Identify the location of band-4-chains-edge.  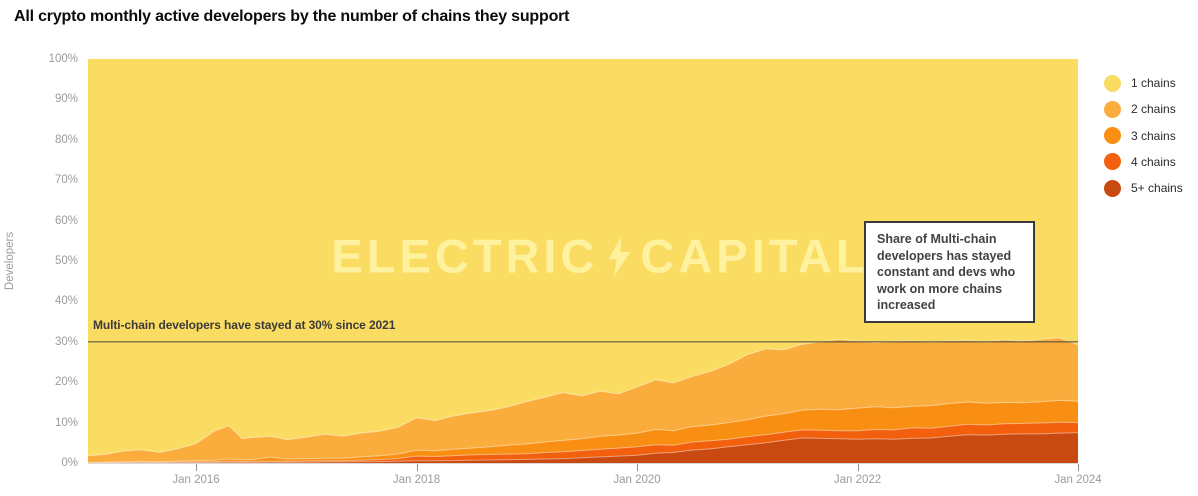
(583, 442).